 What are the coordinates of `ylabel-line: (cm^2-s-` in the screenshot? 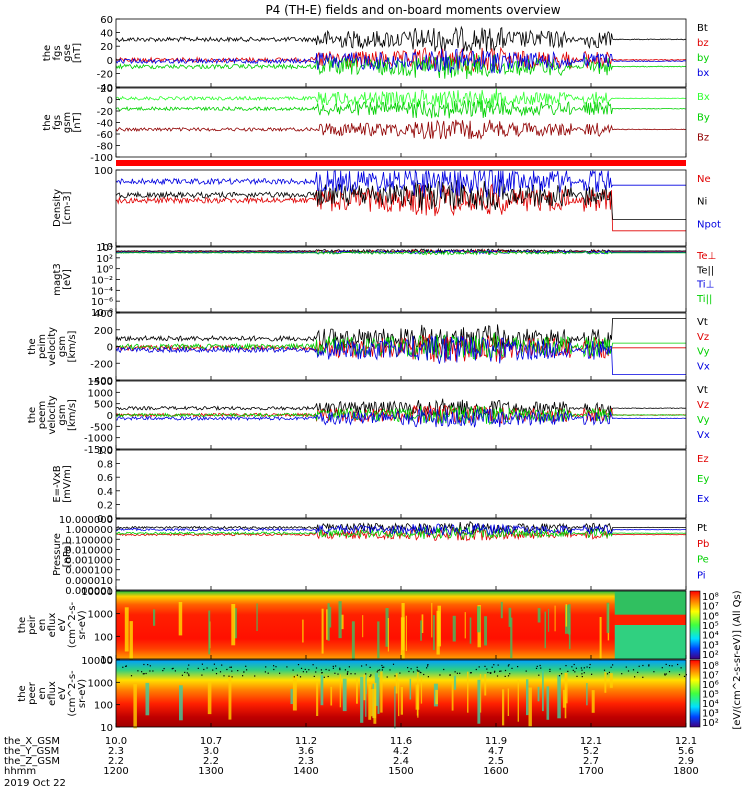 It's located at (72, 693).